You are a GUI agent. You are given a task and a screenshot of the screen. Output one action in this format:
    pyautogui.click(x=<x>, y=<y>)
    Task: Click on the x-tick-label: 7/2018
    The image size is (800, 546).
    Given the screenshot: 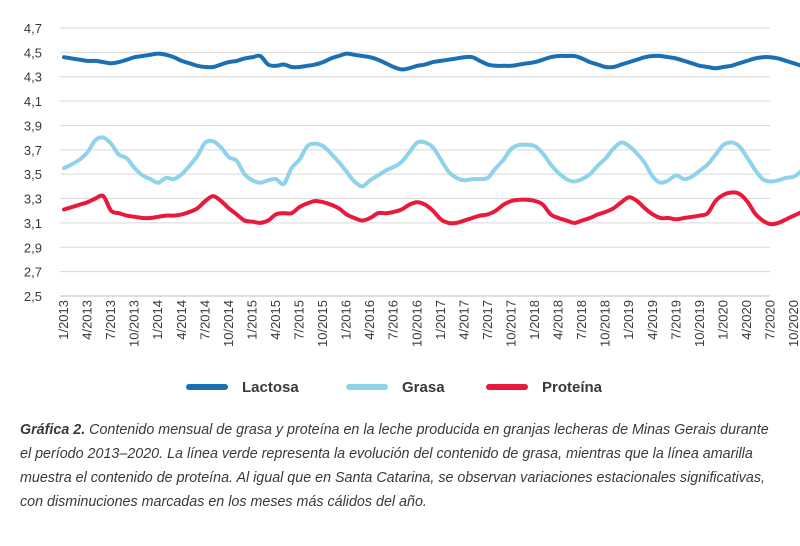 What is the action you would take?
    pyautogui.click(x=581, y=320)
    